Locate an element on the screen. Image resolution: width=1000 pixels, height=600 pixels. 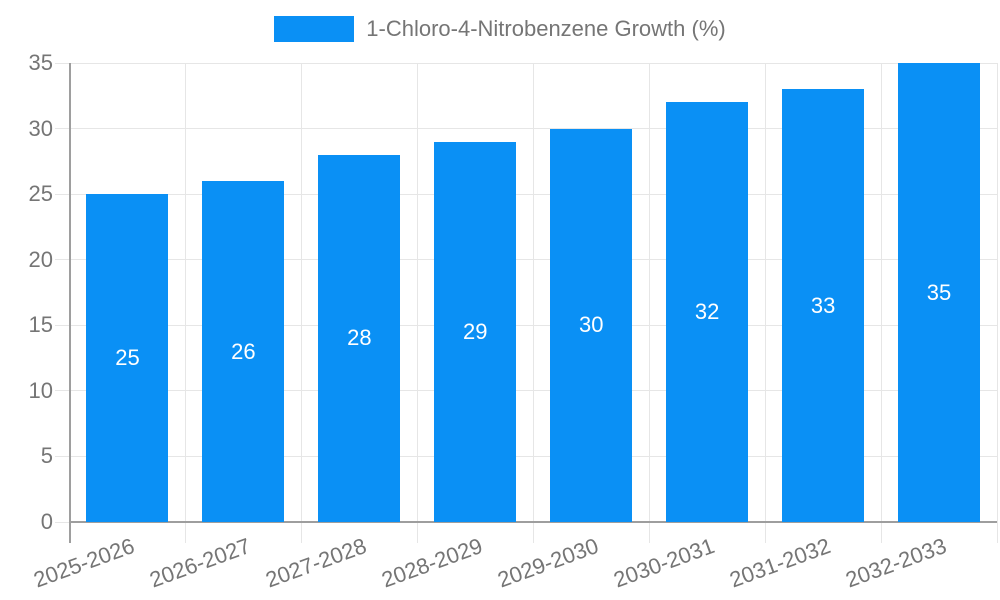
x-axis-tick-label: 2032-2033 is located at coordinates (896, 563).